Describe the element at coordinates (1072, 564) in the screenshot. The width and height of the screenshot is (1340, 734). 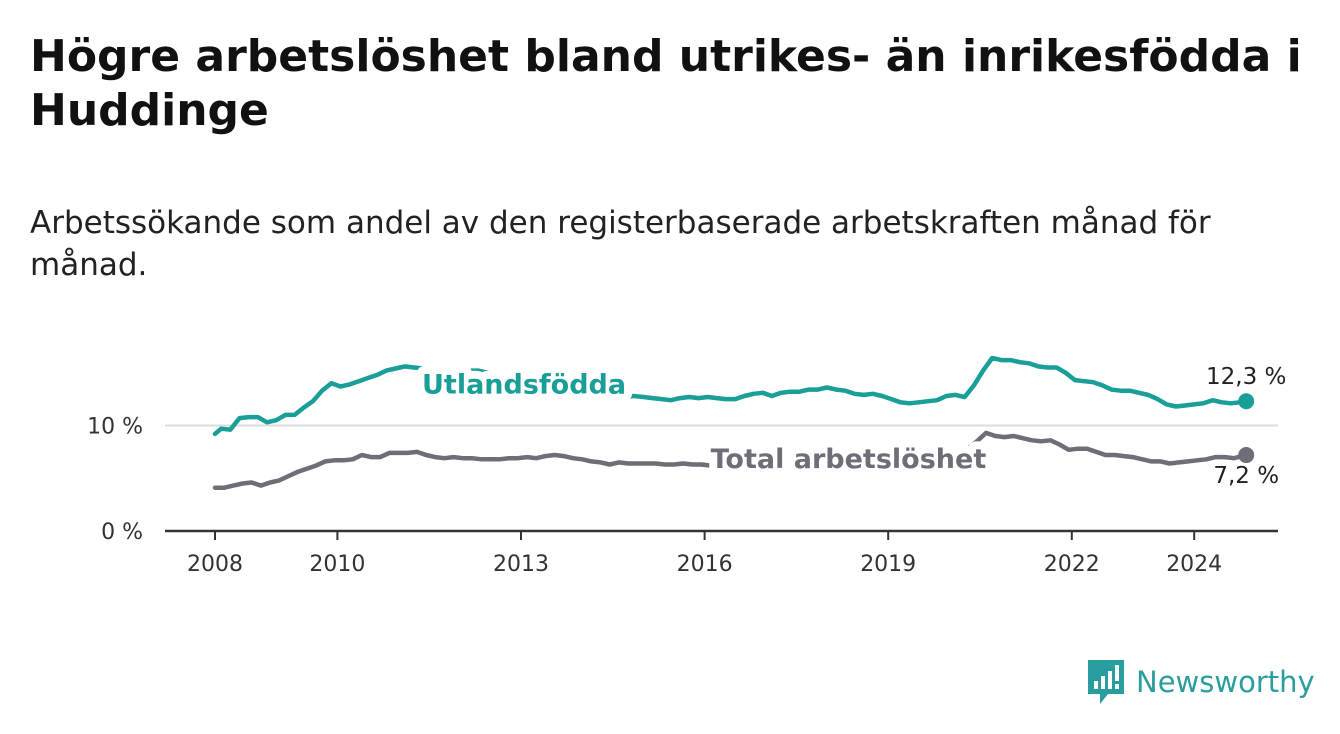
I see `x-tick-label: 2022` at that location.